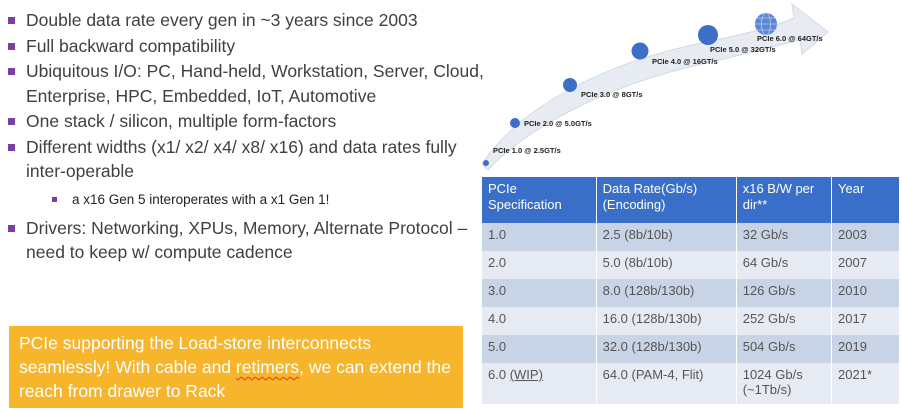  What do you see at coordinates (865, 321) in the screenshot?
I see `cell-year: 2017` at bounding box center [865, 321].